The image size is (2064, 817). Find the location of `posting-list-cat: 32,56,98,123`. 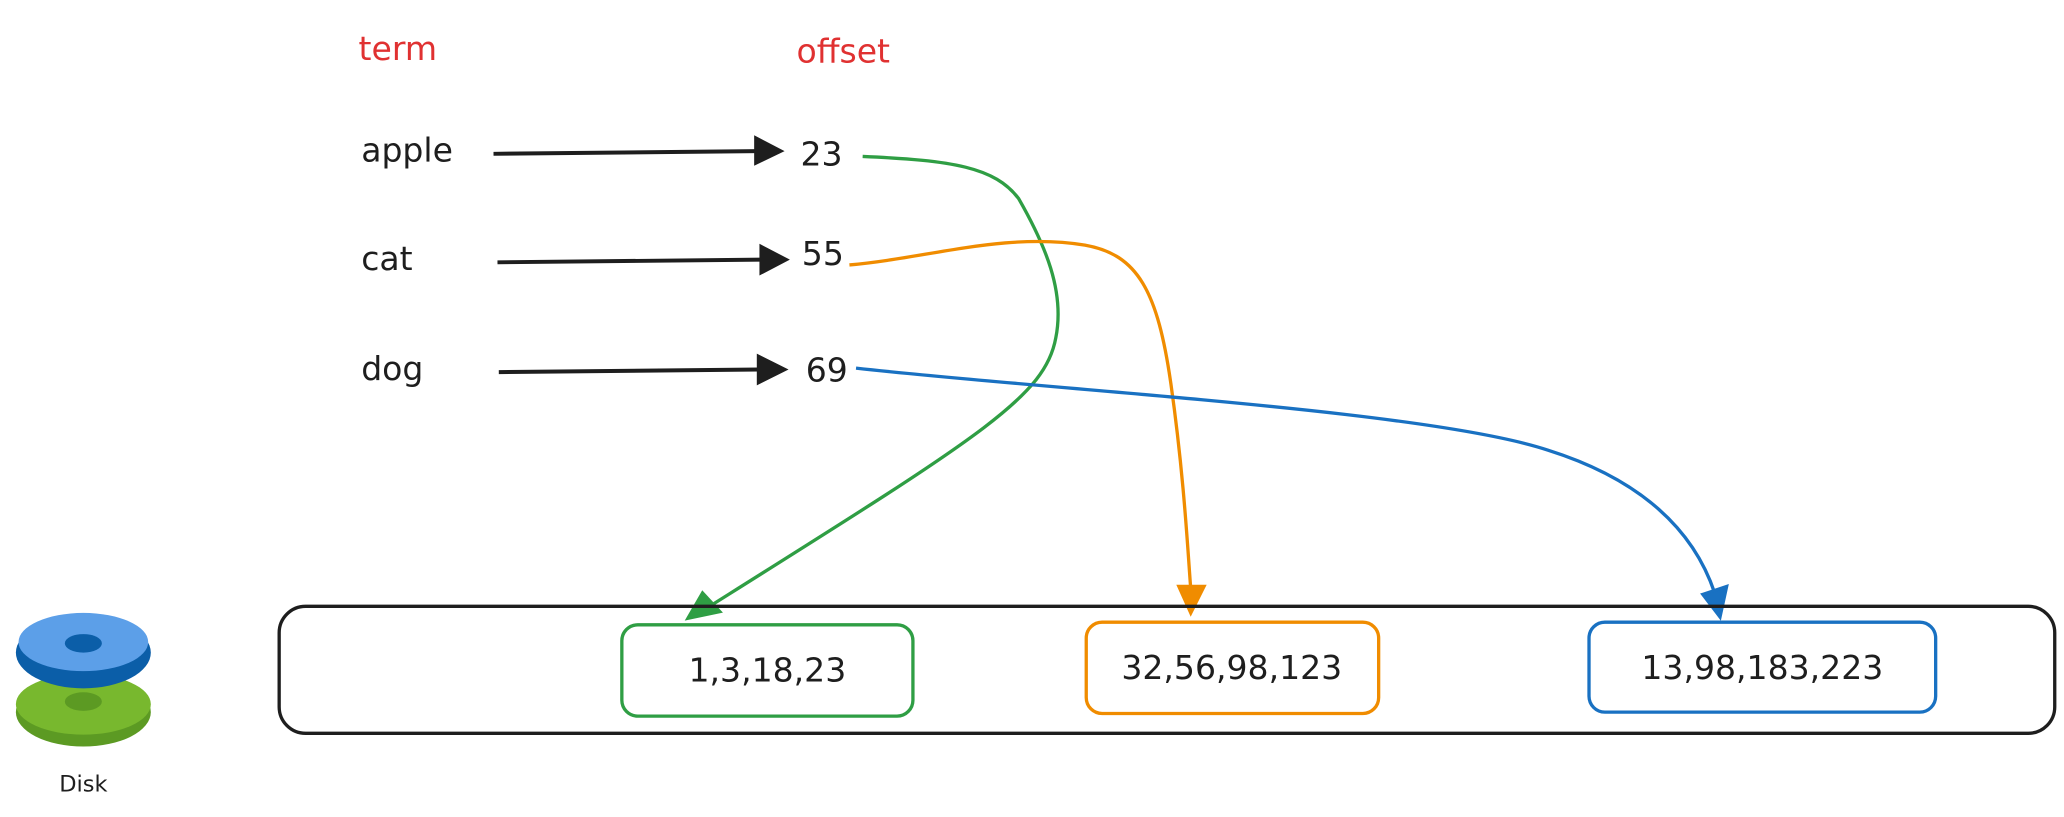

posting-list-cat: 32,56,98,123 is located at coordinates (1232, 668).